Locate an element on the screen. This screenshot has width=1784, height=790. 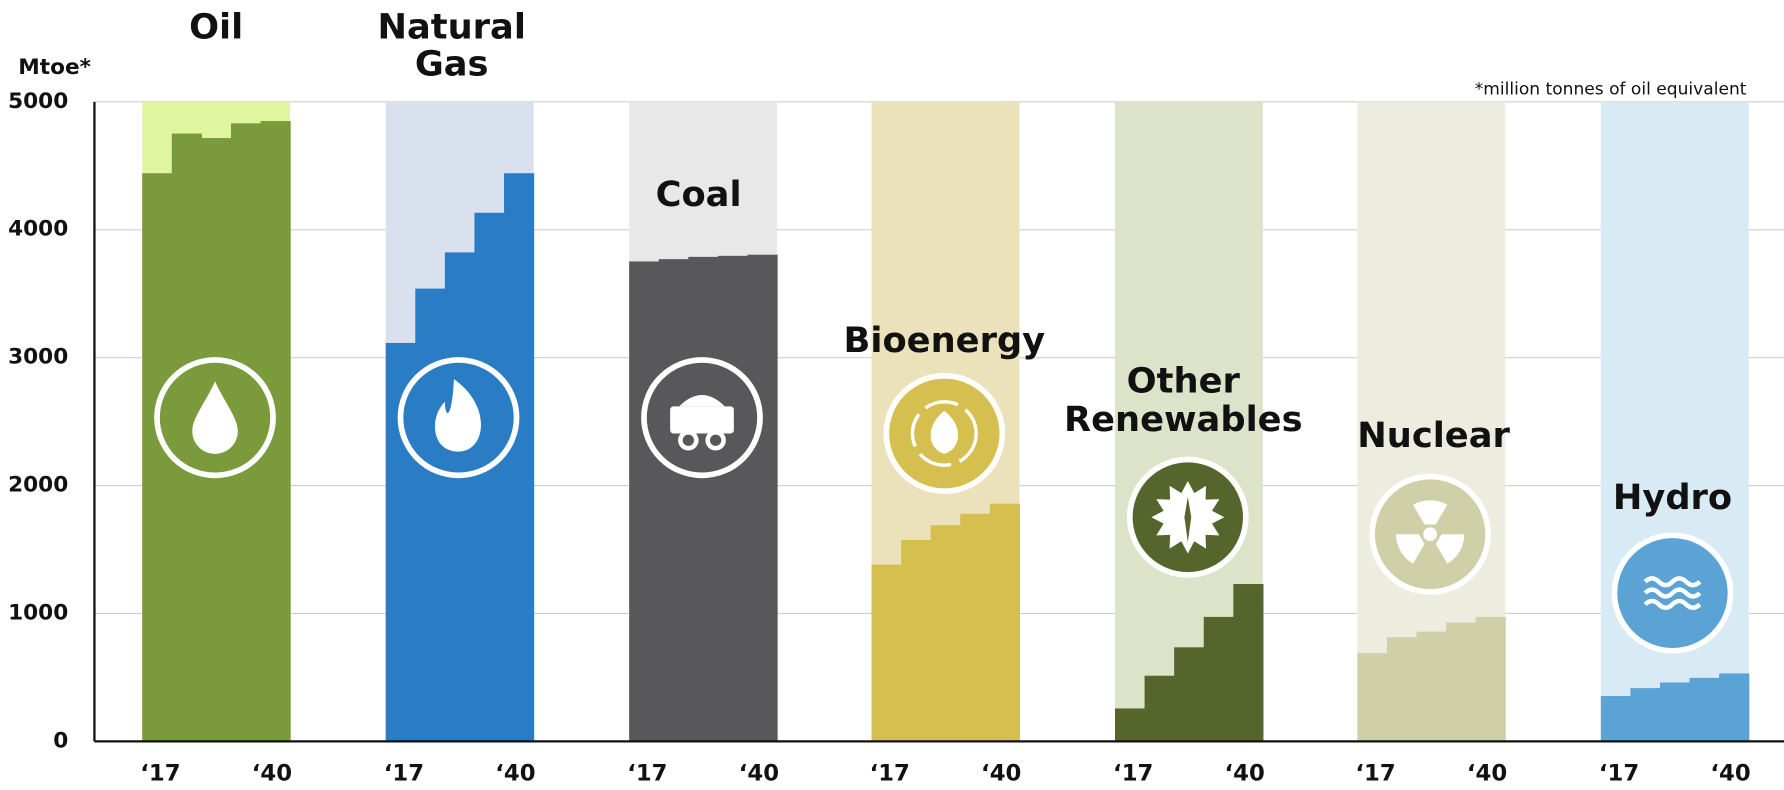
series-label: Coal is located at coordinates (699, 194).